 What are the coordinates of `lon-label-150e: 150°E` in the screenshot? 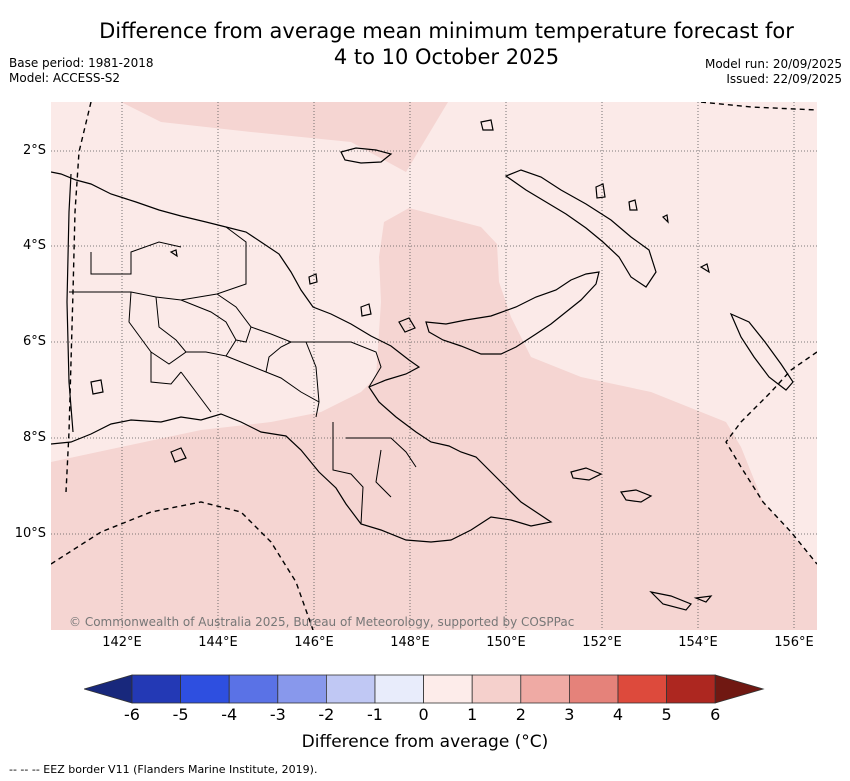 It's located at (506, 642).